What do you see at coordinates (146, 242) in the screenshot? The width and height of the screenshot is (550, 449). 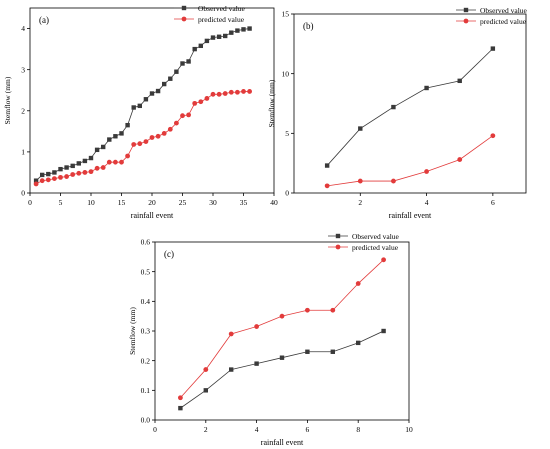 I see `y-tick-label: 0.6` at bounding box center [146, 242].